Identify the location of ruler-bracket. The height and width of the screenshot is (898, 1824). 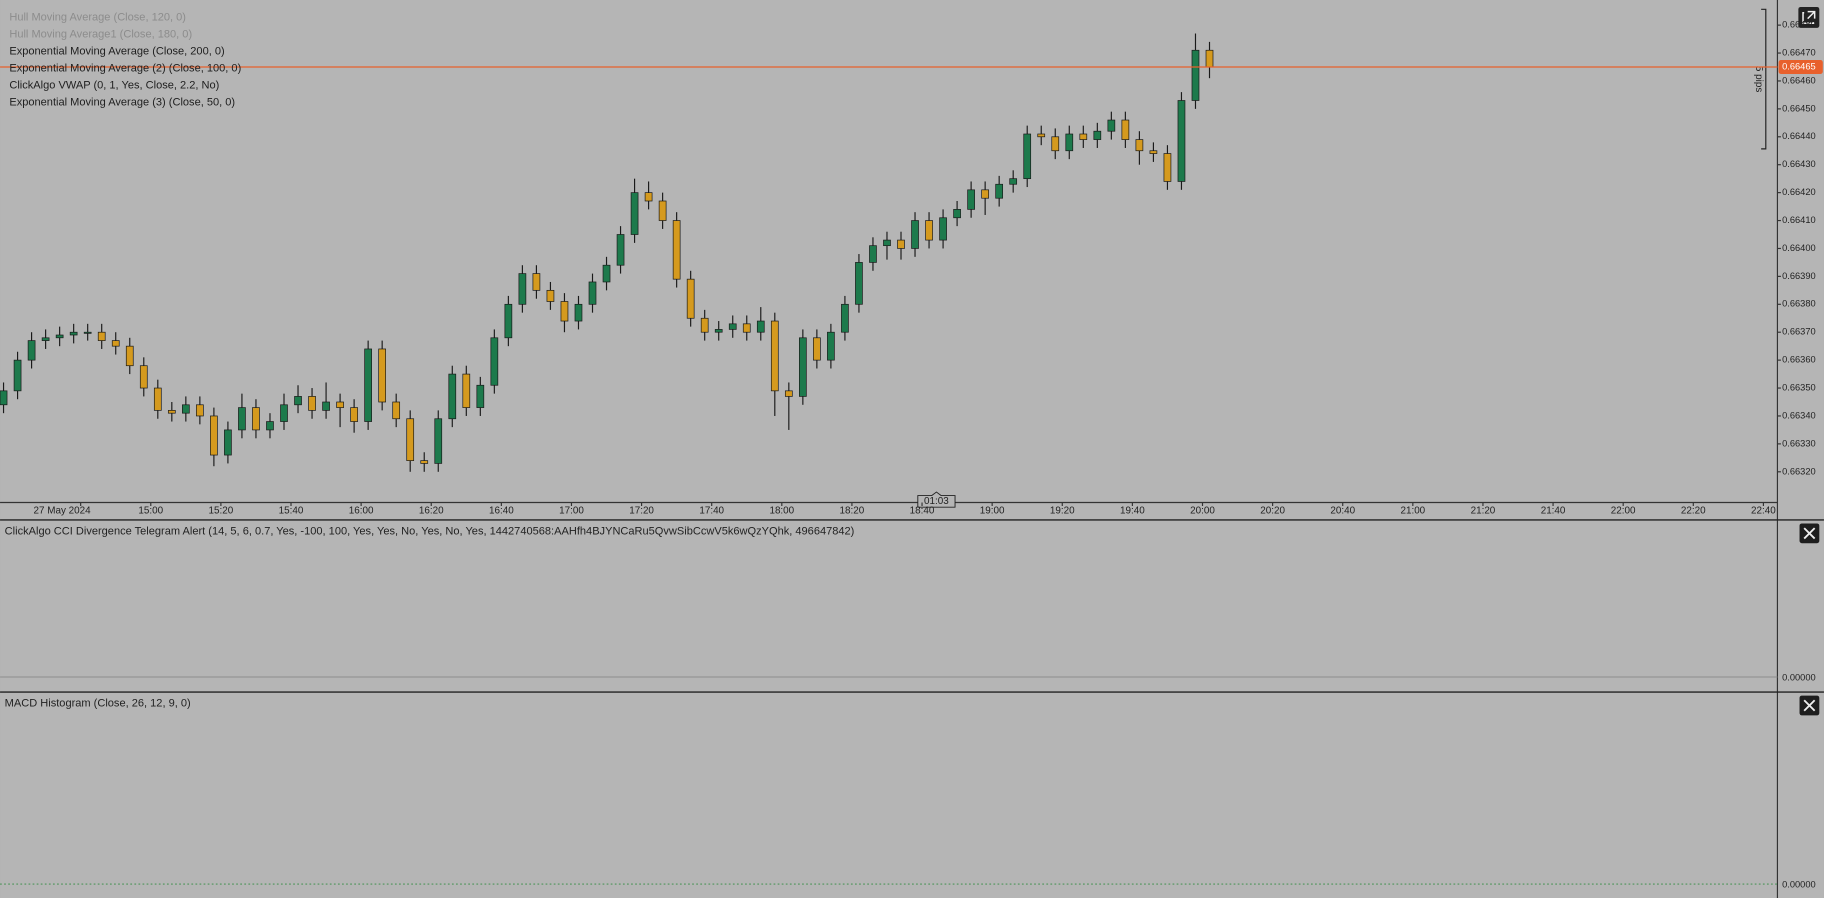
(1764, 79).